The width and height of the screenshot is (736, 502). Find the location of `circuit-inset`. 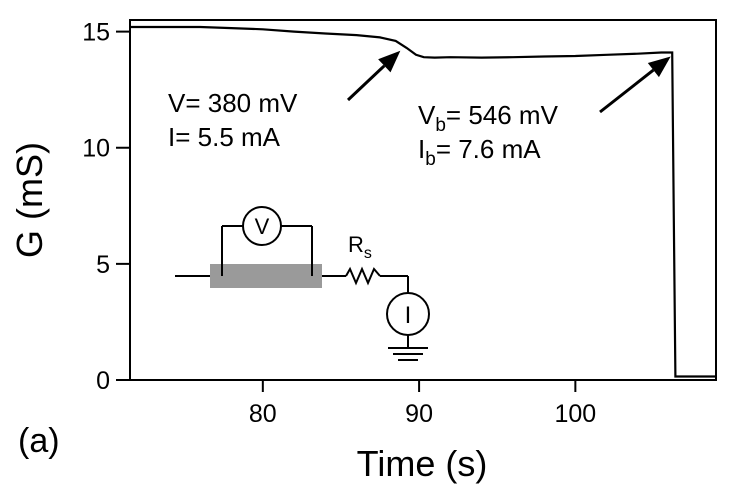

circuit-inset is located at coordinates (302, 283).